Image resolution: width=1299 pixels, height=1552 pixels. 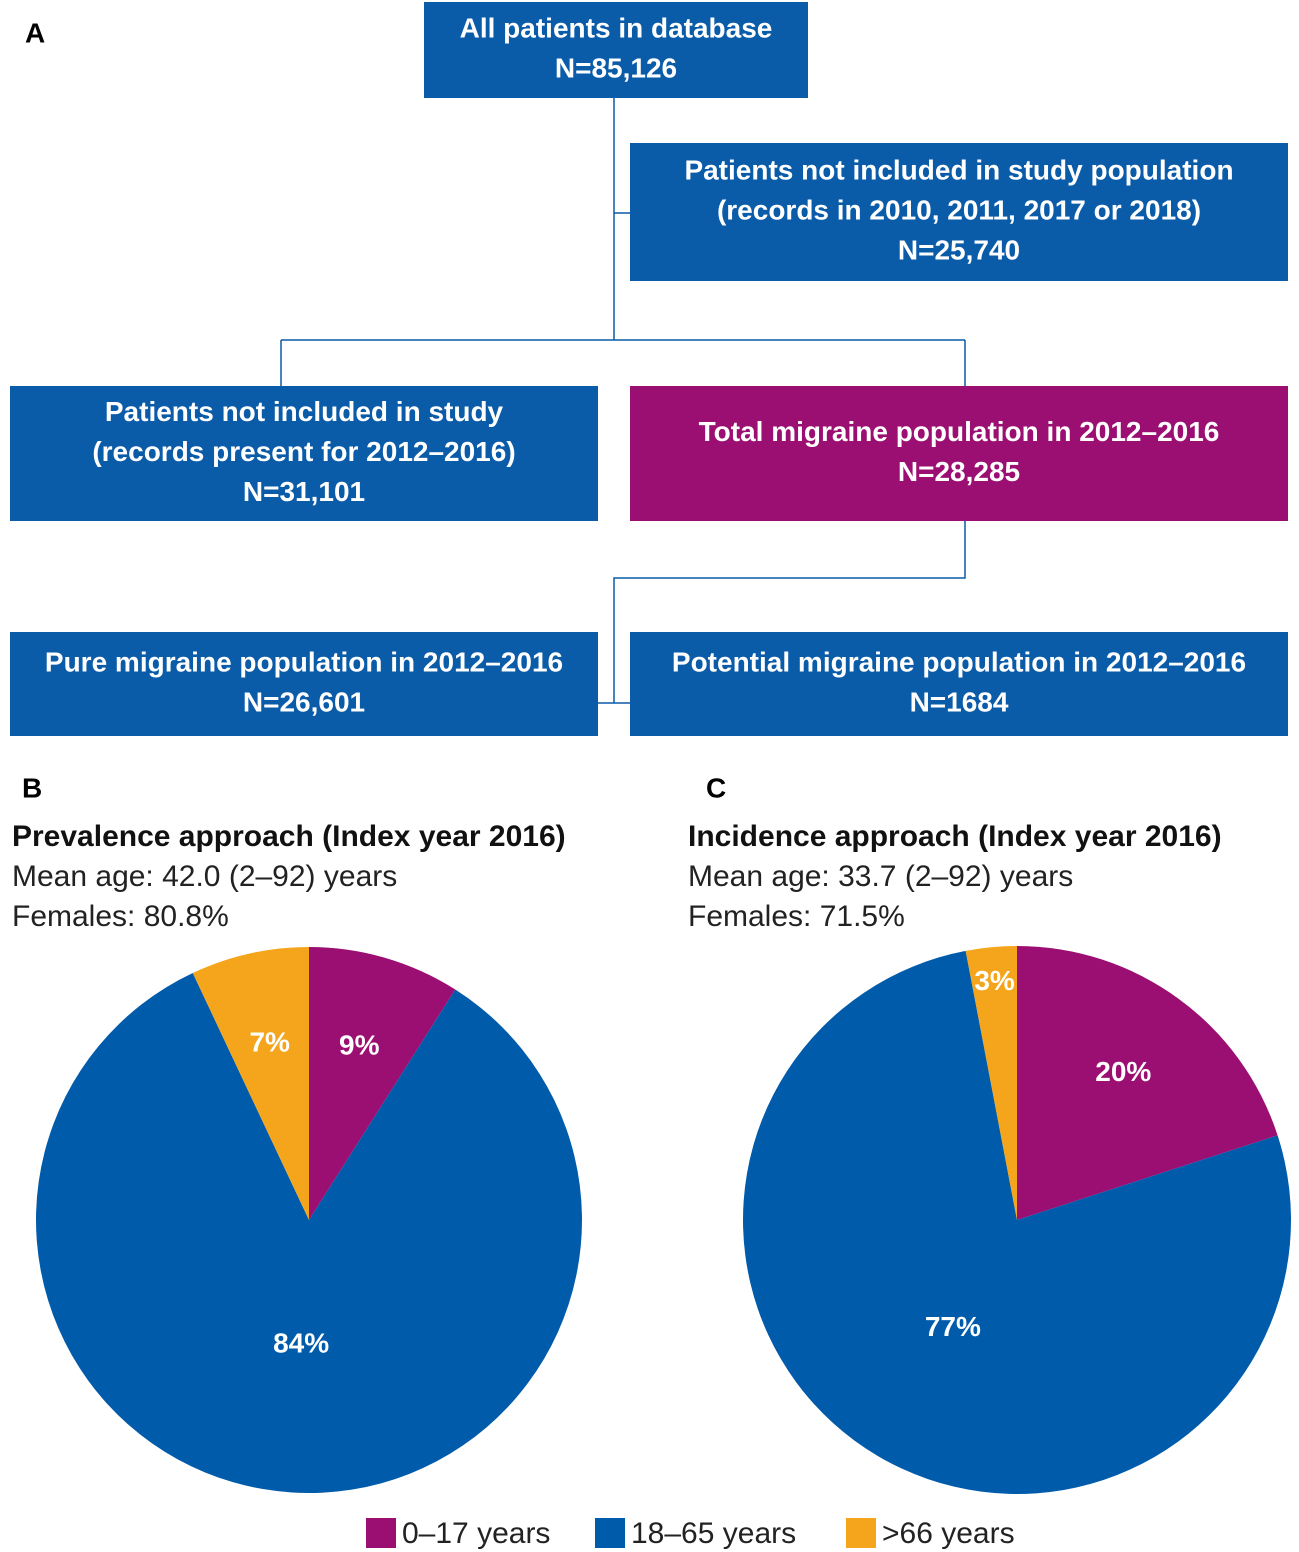 I want to click on slice-label: 77%, so click(x=953, y=1326).